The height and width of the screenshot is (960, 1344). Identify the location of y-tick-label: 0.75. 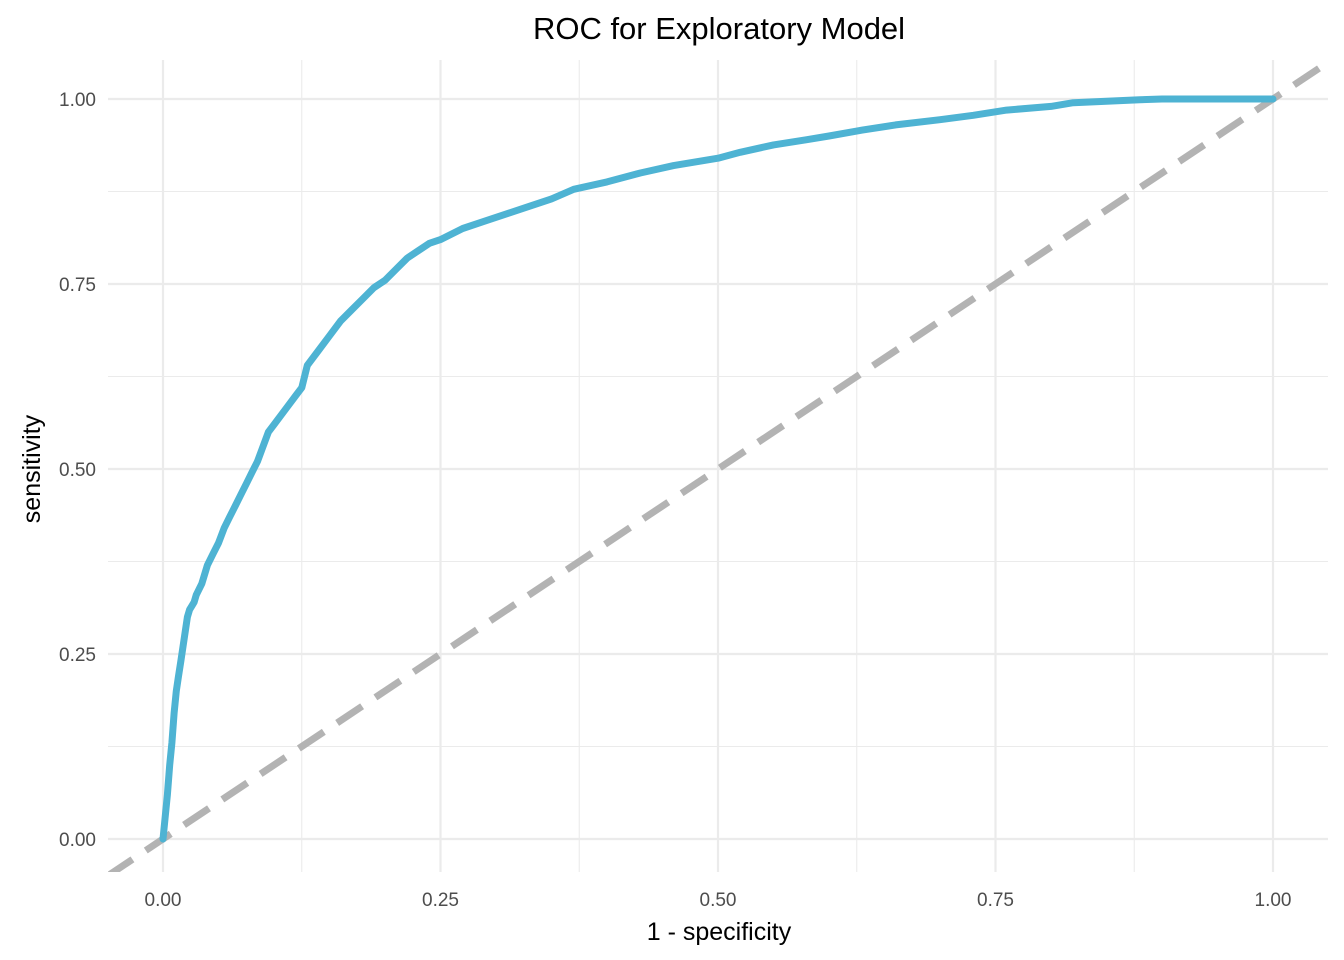
(77, 285).